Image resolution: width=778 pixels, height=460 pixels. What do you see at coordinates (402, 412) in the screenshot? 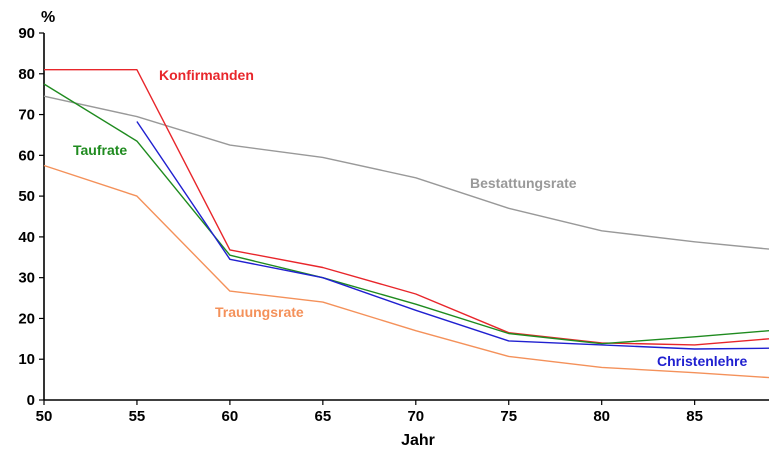
I see `x-axis: 50 55 60 65 70 75 80 85` at bounding box center [402, 412].